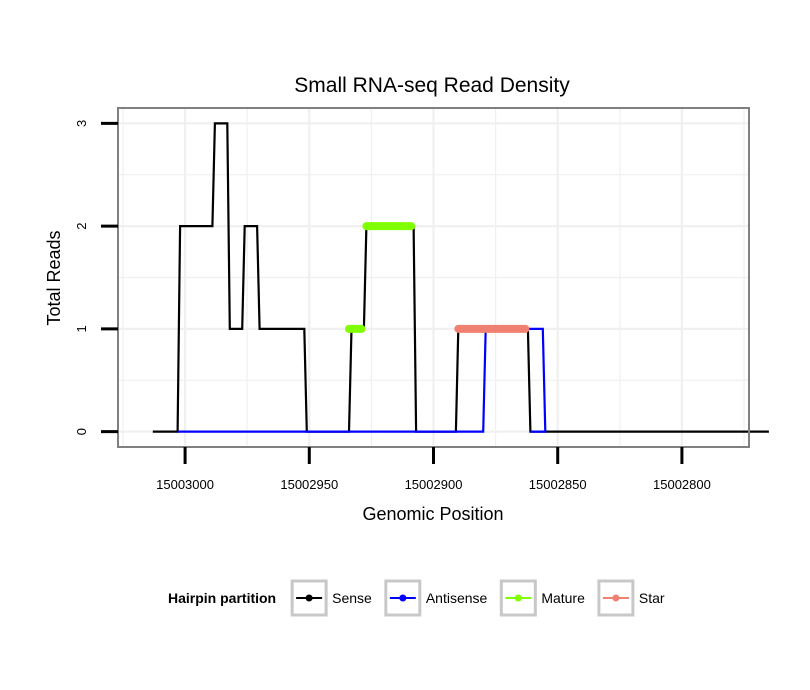 This screenshot has height=690, width=810. What do you see at coordinates (558, 484) in the screenshot?
I see `x-tick-label: 15002850` at bounding box center [558, 484].